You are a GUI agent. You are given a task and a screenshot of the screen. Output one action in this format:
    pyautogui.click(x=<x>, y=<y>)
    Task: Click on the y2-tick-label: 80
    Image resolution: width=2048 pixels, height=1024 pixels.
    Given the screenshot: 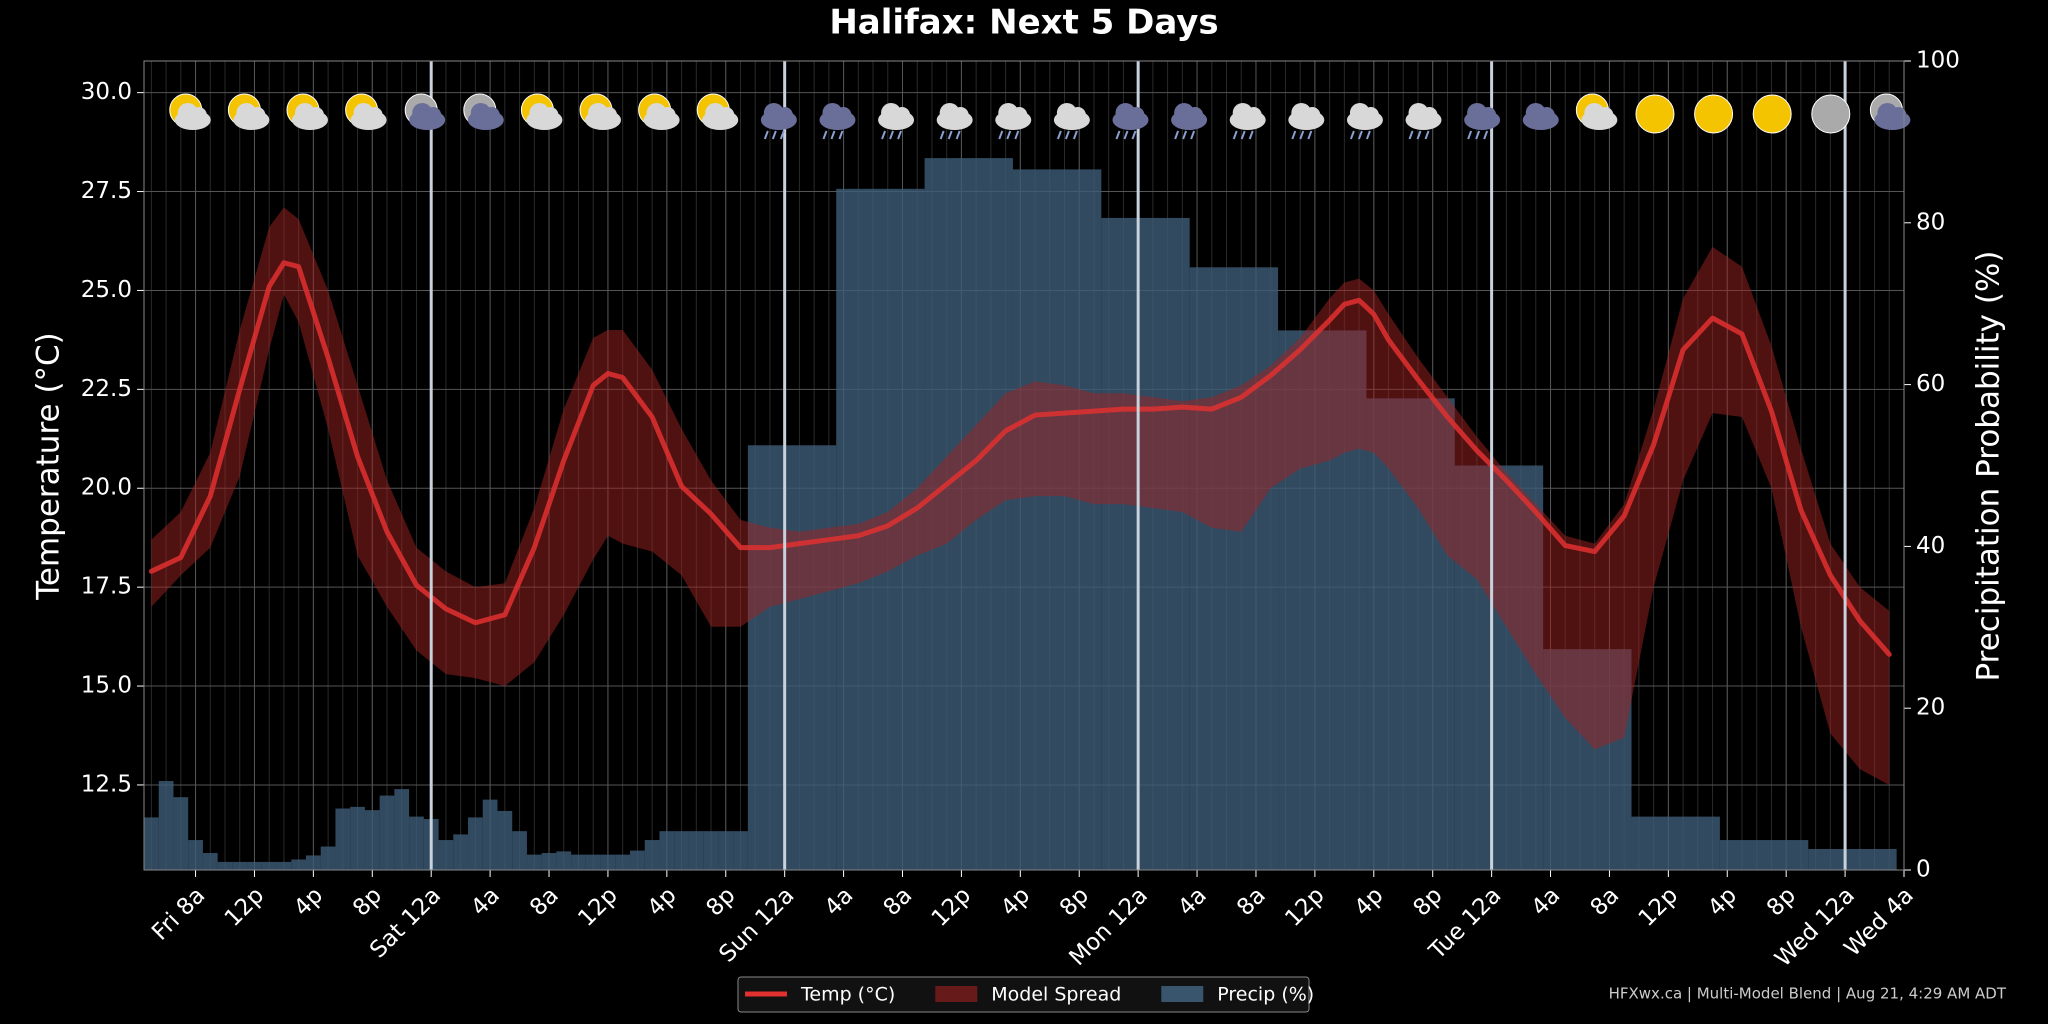 What is the action you would take?
    pyautogui.click(x=1930, y=222)
    